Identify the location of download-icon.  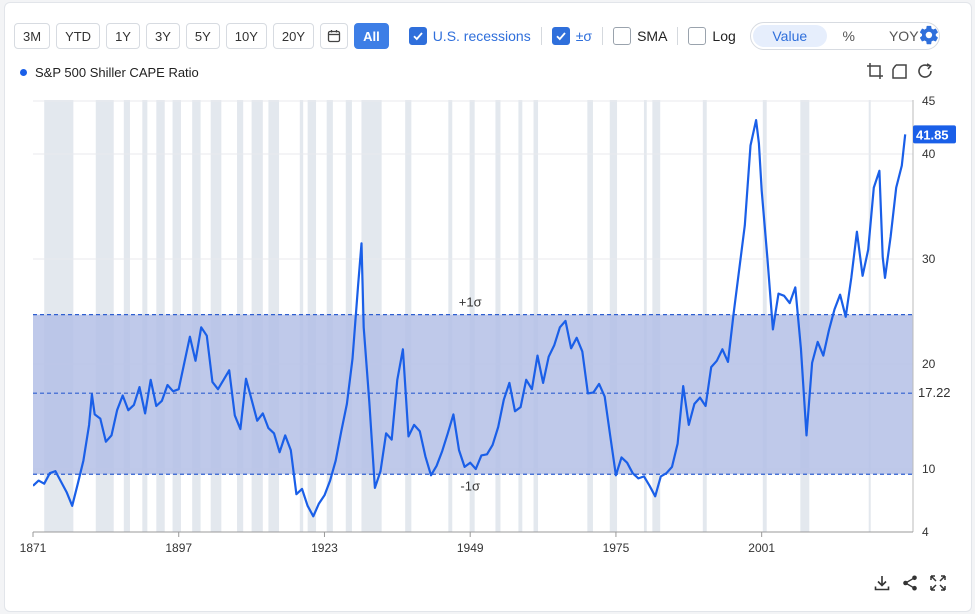
(882, 583).